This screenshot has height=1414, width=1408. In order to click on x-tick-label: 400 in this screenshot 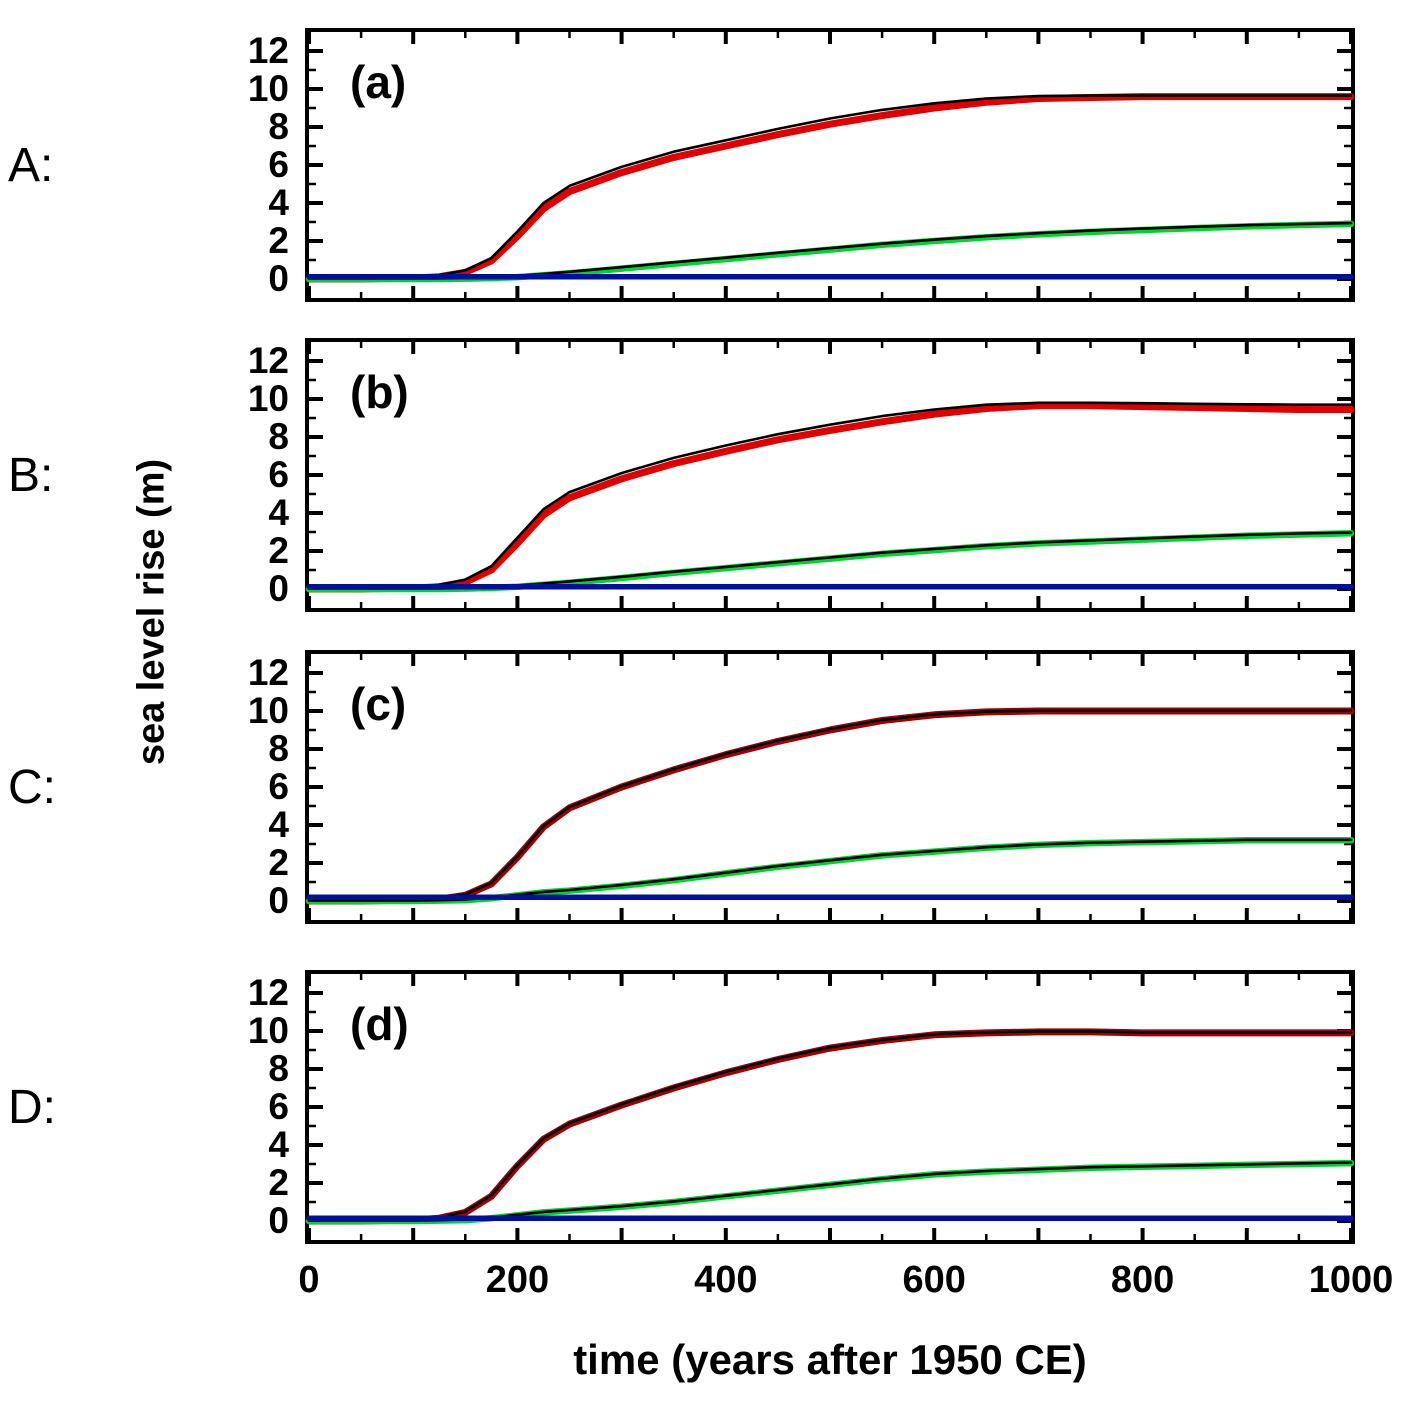, I will do `click(726, 1280)`.